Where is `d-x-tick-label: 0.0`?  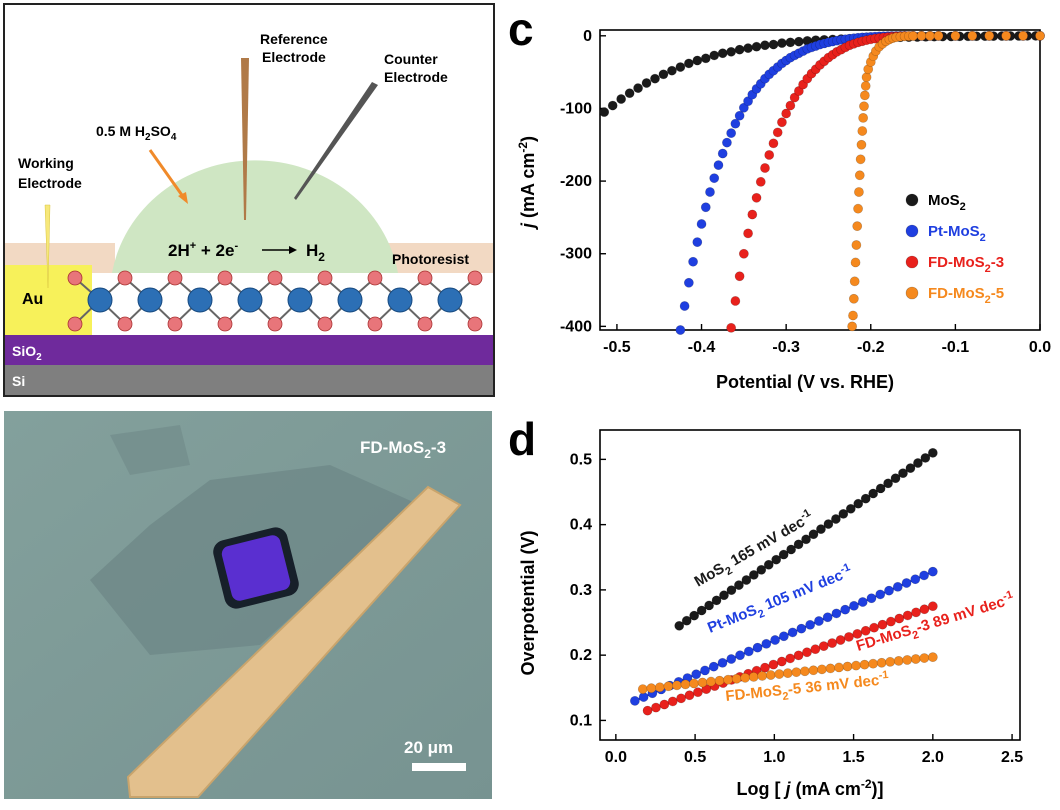
d-x-tick-label: 0.0 is located at coordinates (616, 757).